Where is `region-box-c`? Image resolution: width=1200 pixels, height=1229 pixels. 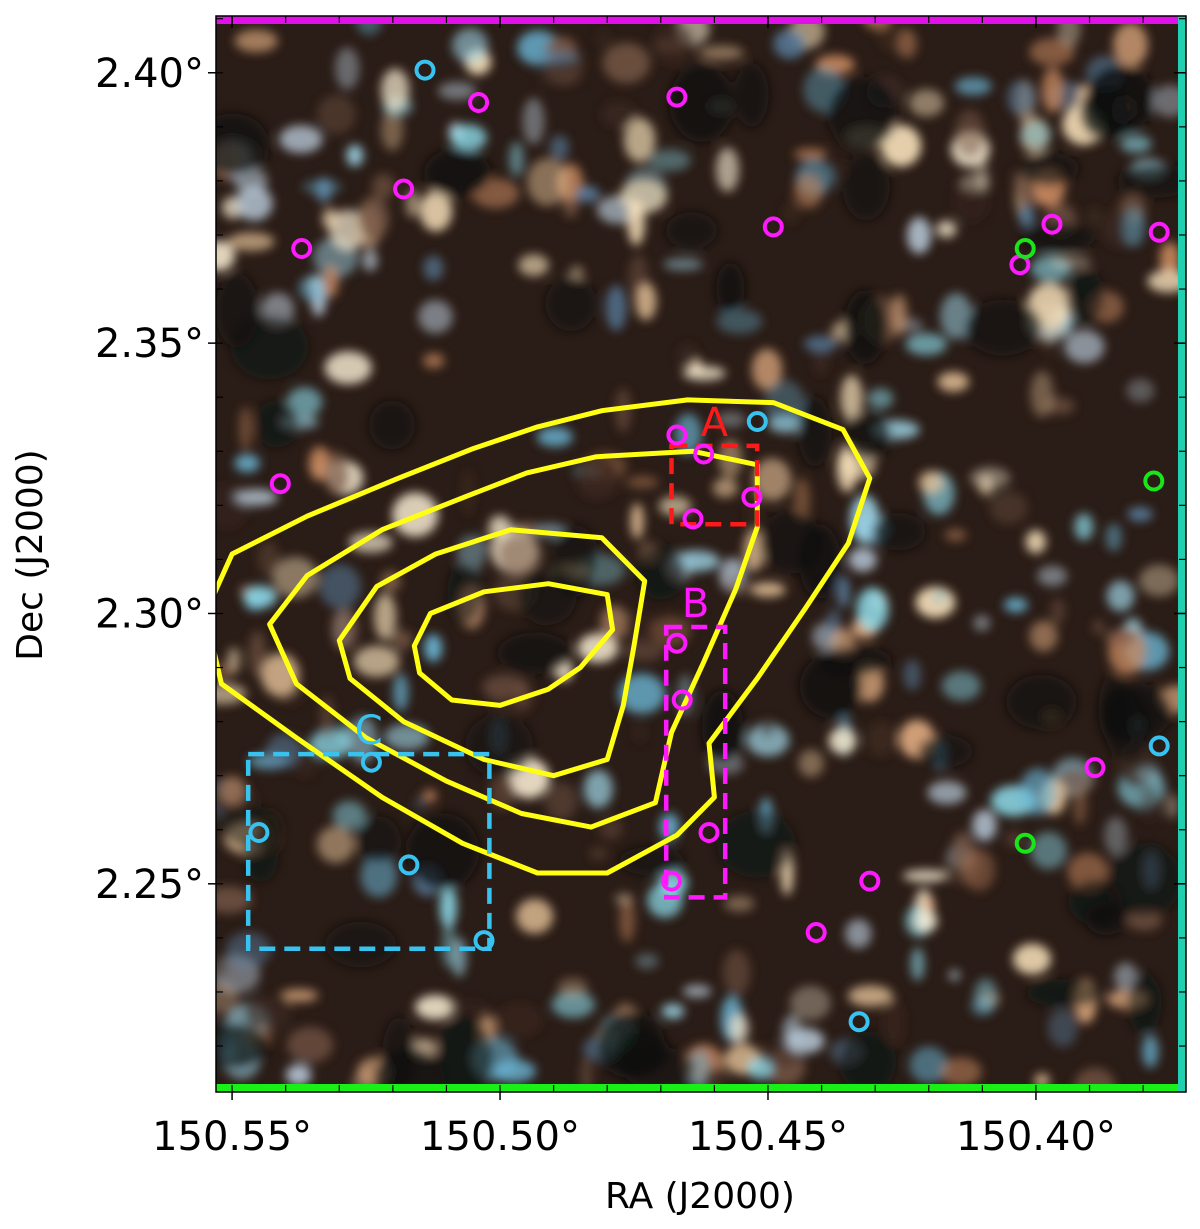
region-box-c is located at coordinates (368, 851).